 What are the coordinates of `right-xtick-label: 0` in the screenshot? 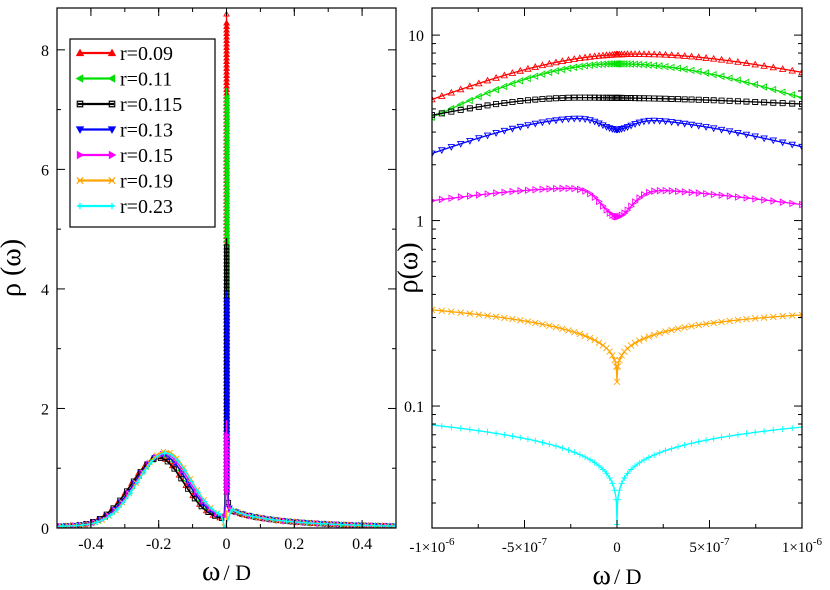 It's located at (617, 548).